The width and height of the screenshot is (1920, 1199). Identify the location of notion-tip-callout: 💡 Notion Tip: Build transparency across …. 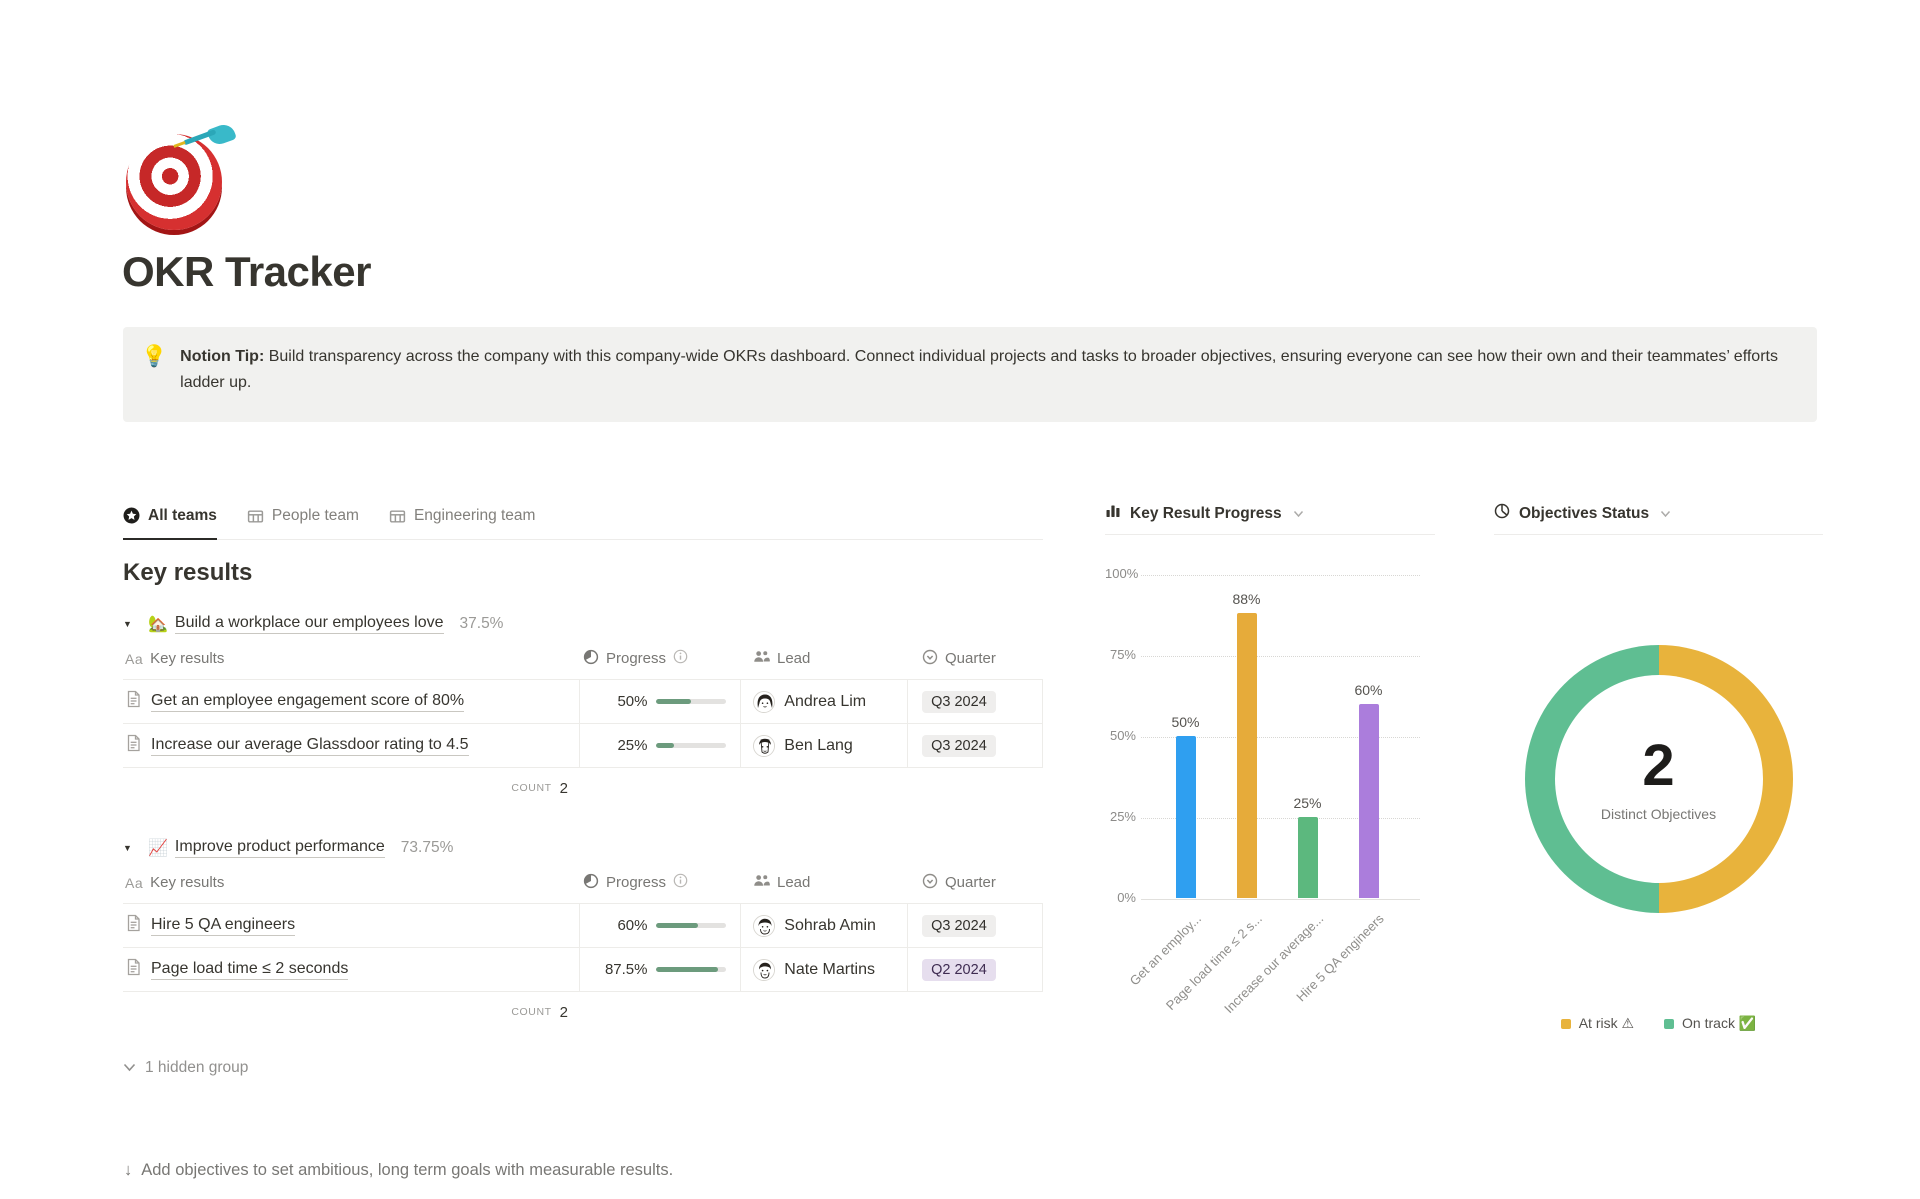
(970, 374).